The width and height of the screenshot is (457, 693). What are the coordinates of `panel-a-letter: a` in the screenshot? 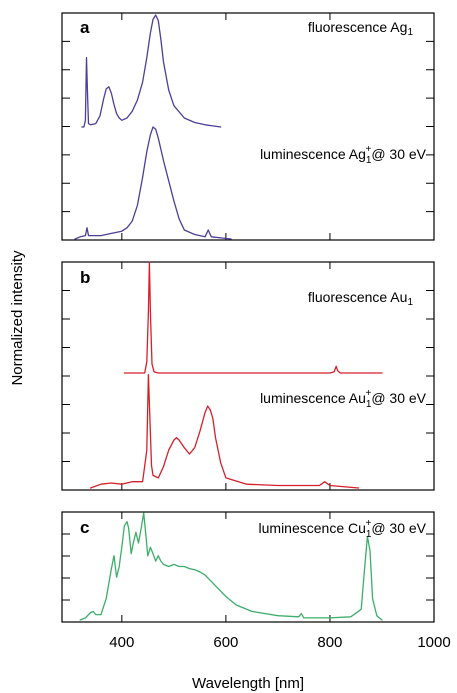 It's located at (85, 27).